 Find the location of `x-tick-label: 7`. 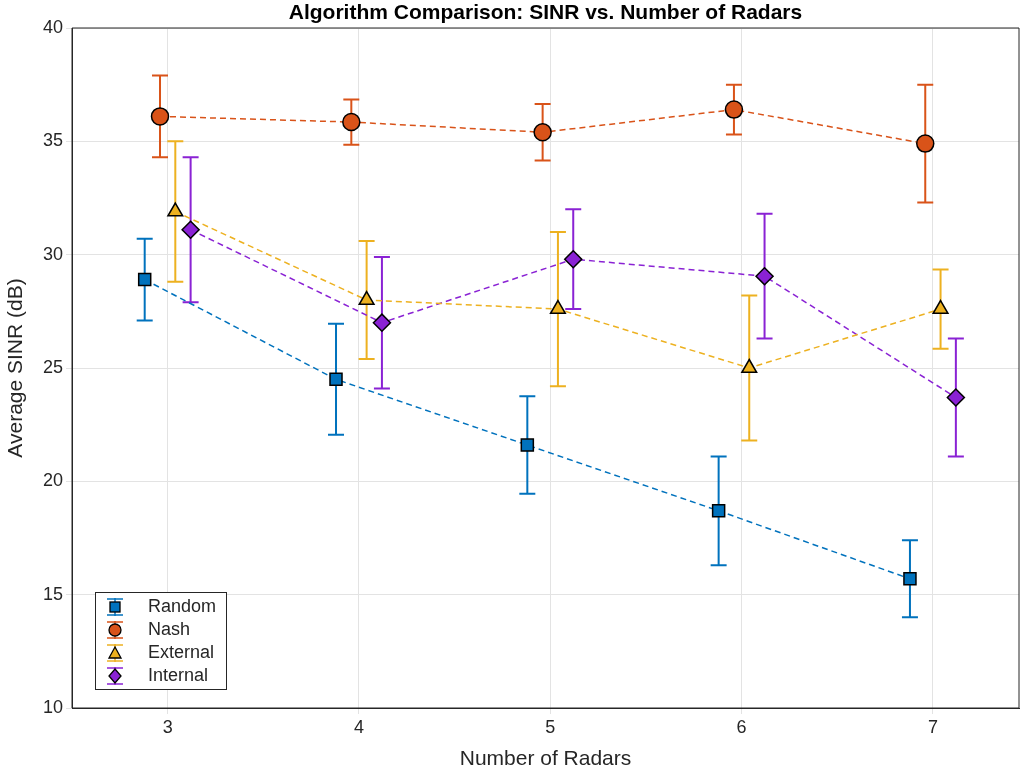

x-tick-label: 7 is located at coordinates (932, 726).